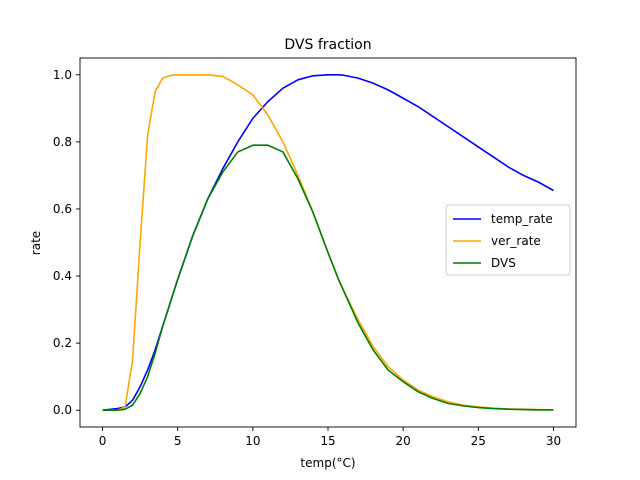  I want to click on y-tick-label: 0.4, so click(62, 276).